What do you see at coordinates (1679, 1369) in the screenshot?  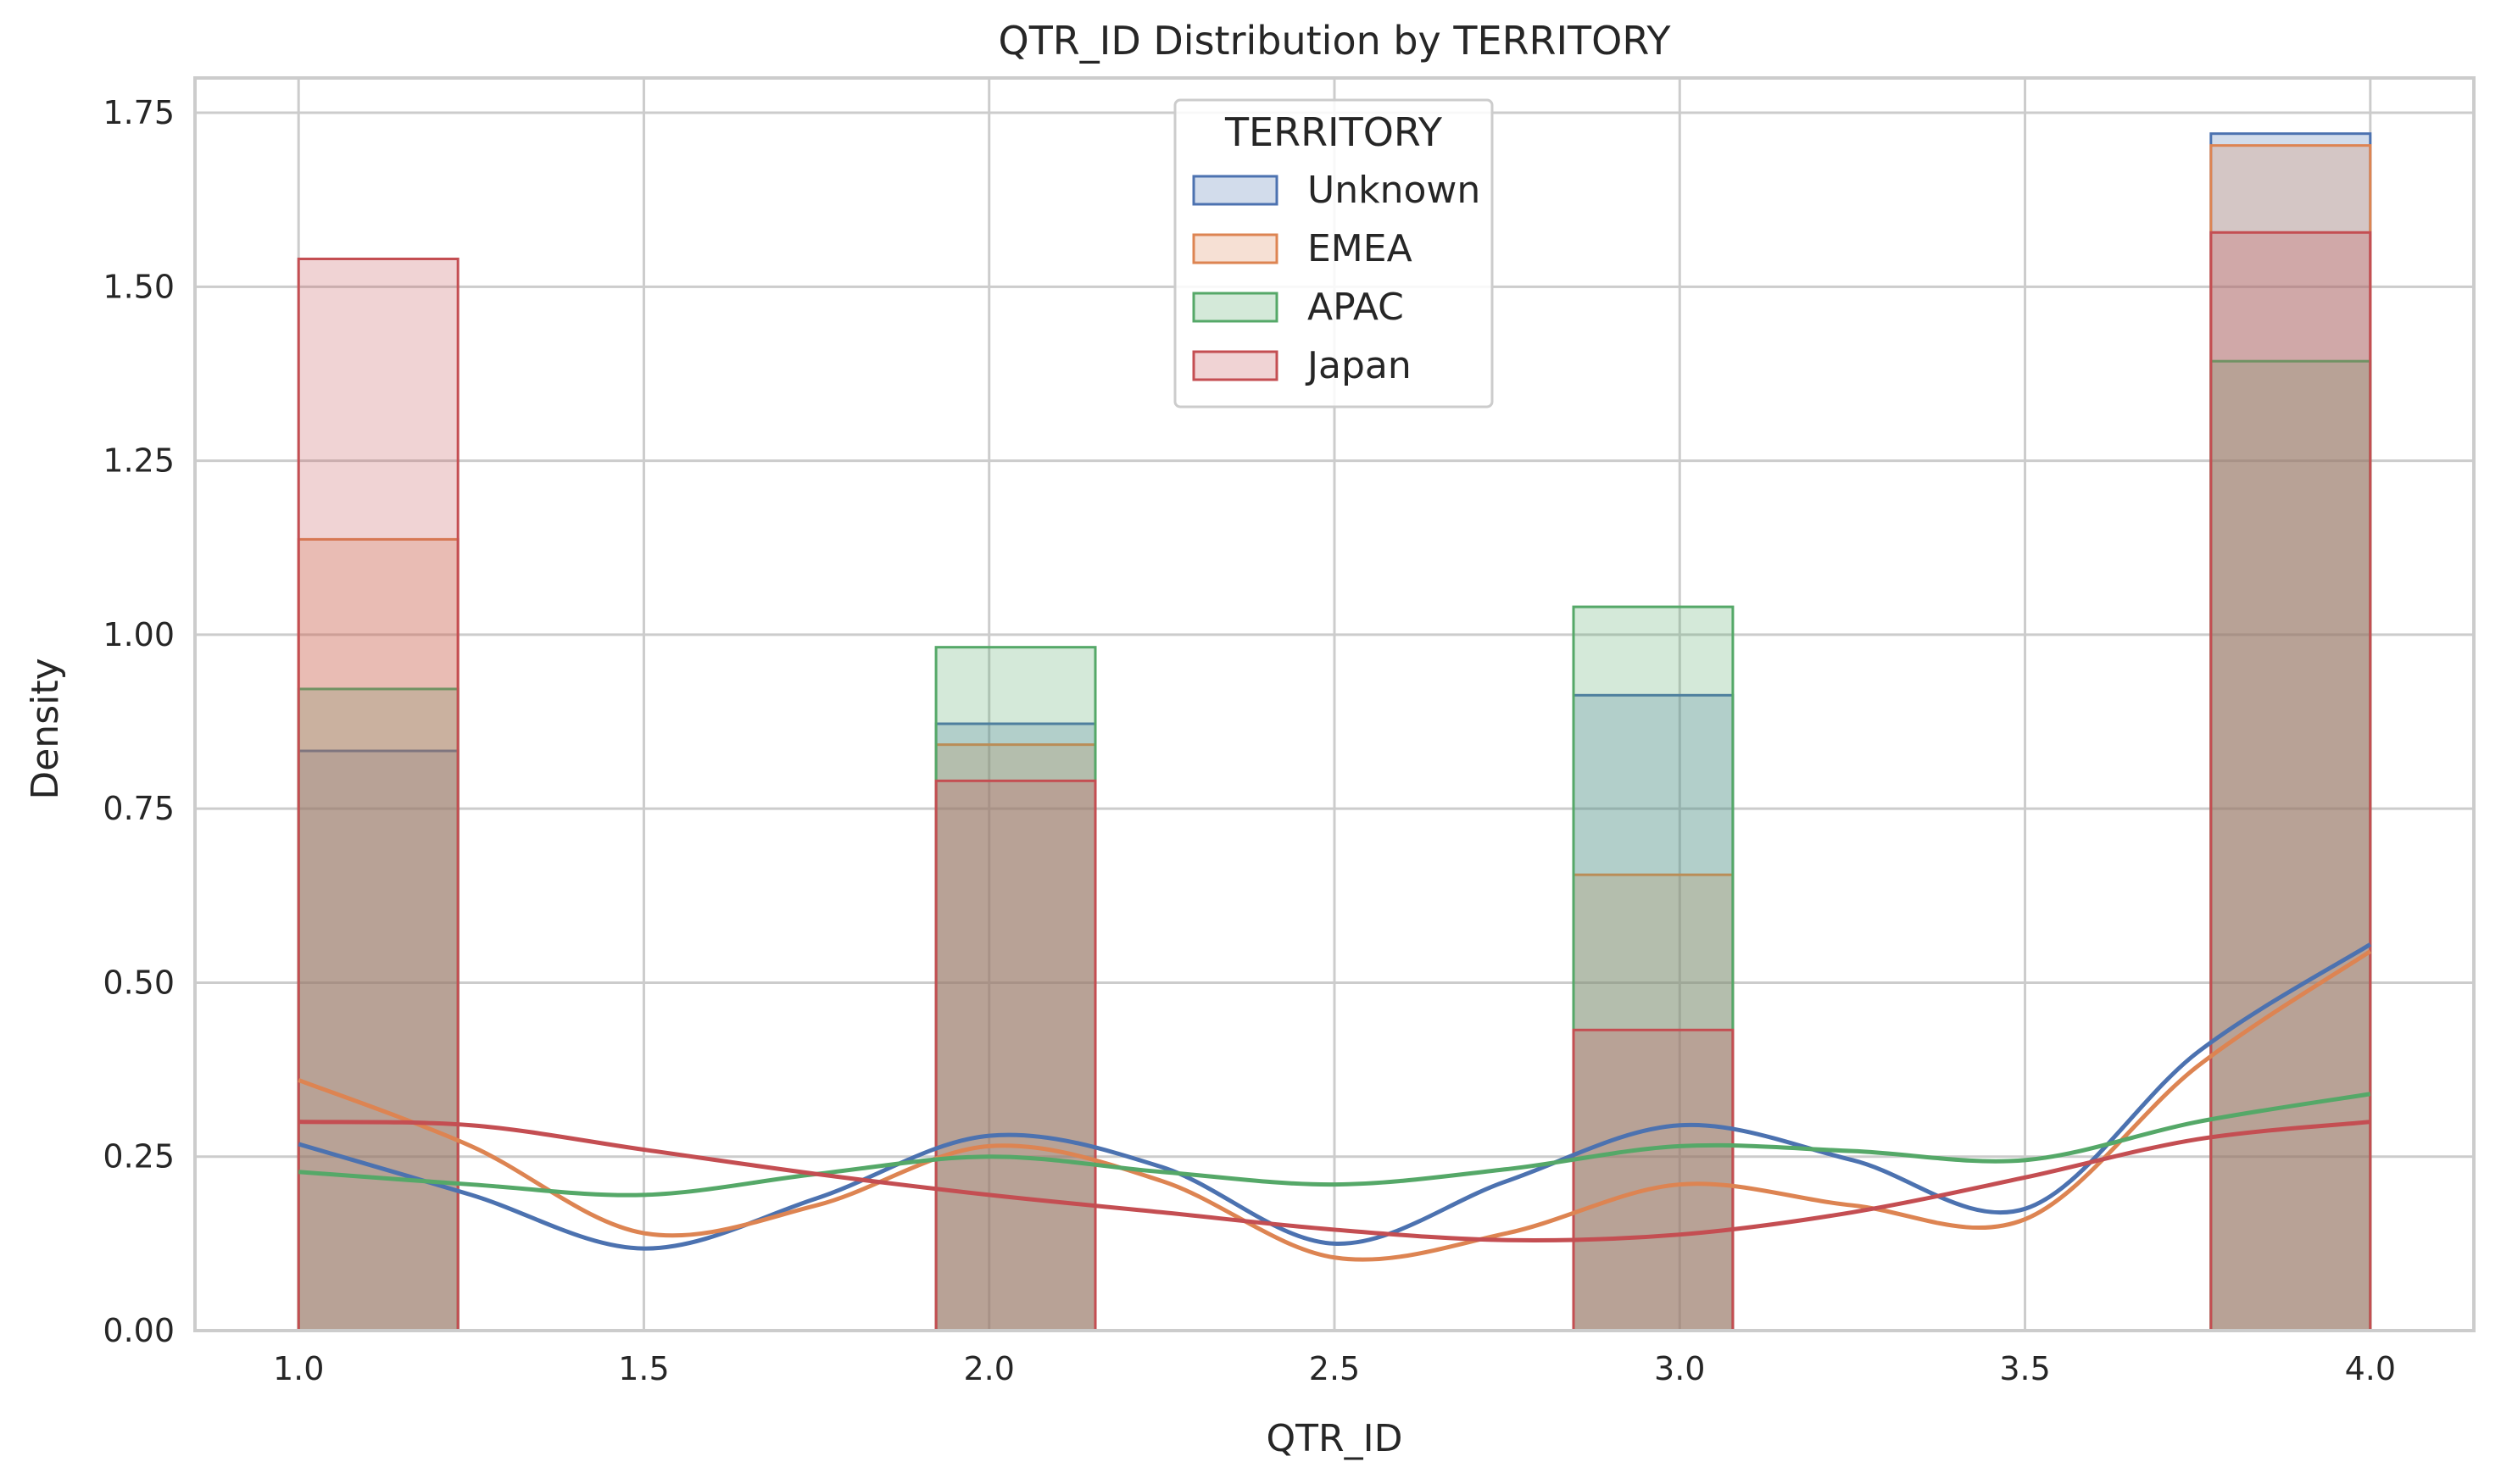 I see `x-tick-label: 3.0` at bounding box center [1679, 1369].